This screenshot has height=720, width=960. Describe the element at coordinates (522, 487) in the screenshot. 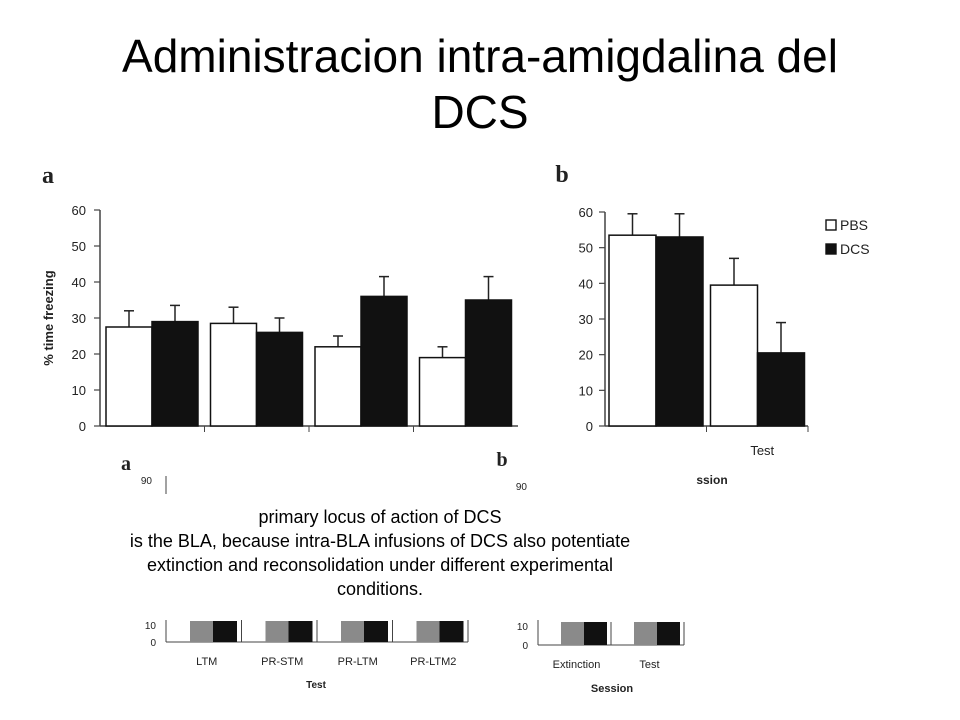

I see `y-tick-label-lower-b-90: 90` at that location.